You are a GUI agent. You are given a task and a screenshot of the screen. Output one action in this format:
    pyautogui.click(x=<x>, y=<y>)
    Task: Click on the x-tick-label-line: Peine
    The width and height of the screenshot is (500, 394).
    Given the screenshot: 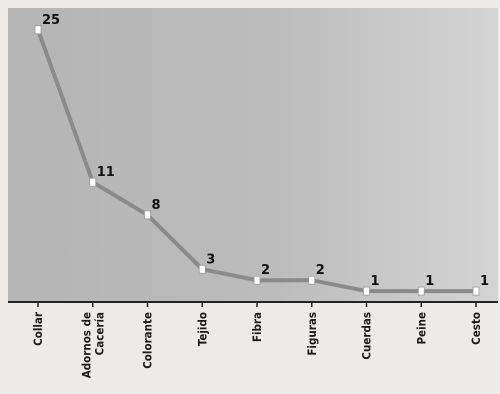 What is the action you would take?
    pyautogui.click(x=421, y=328)
    